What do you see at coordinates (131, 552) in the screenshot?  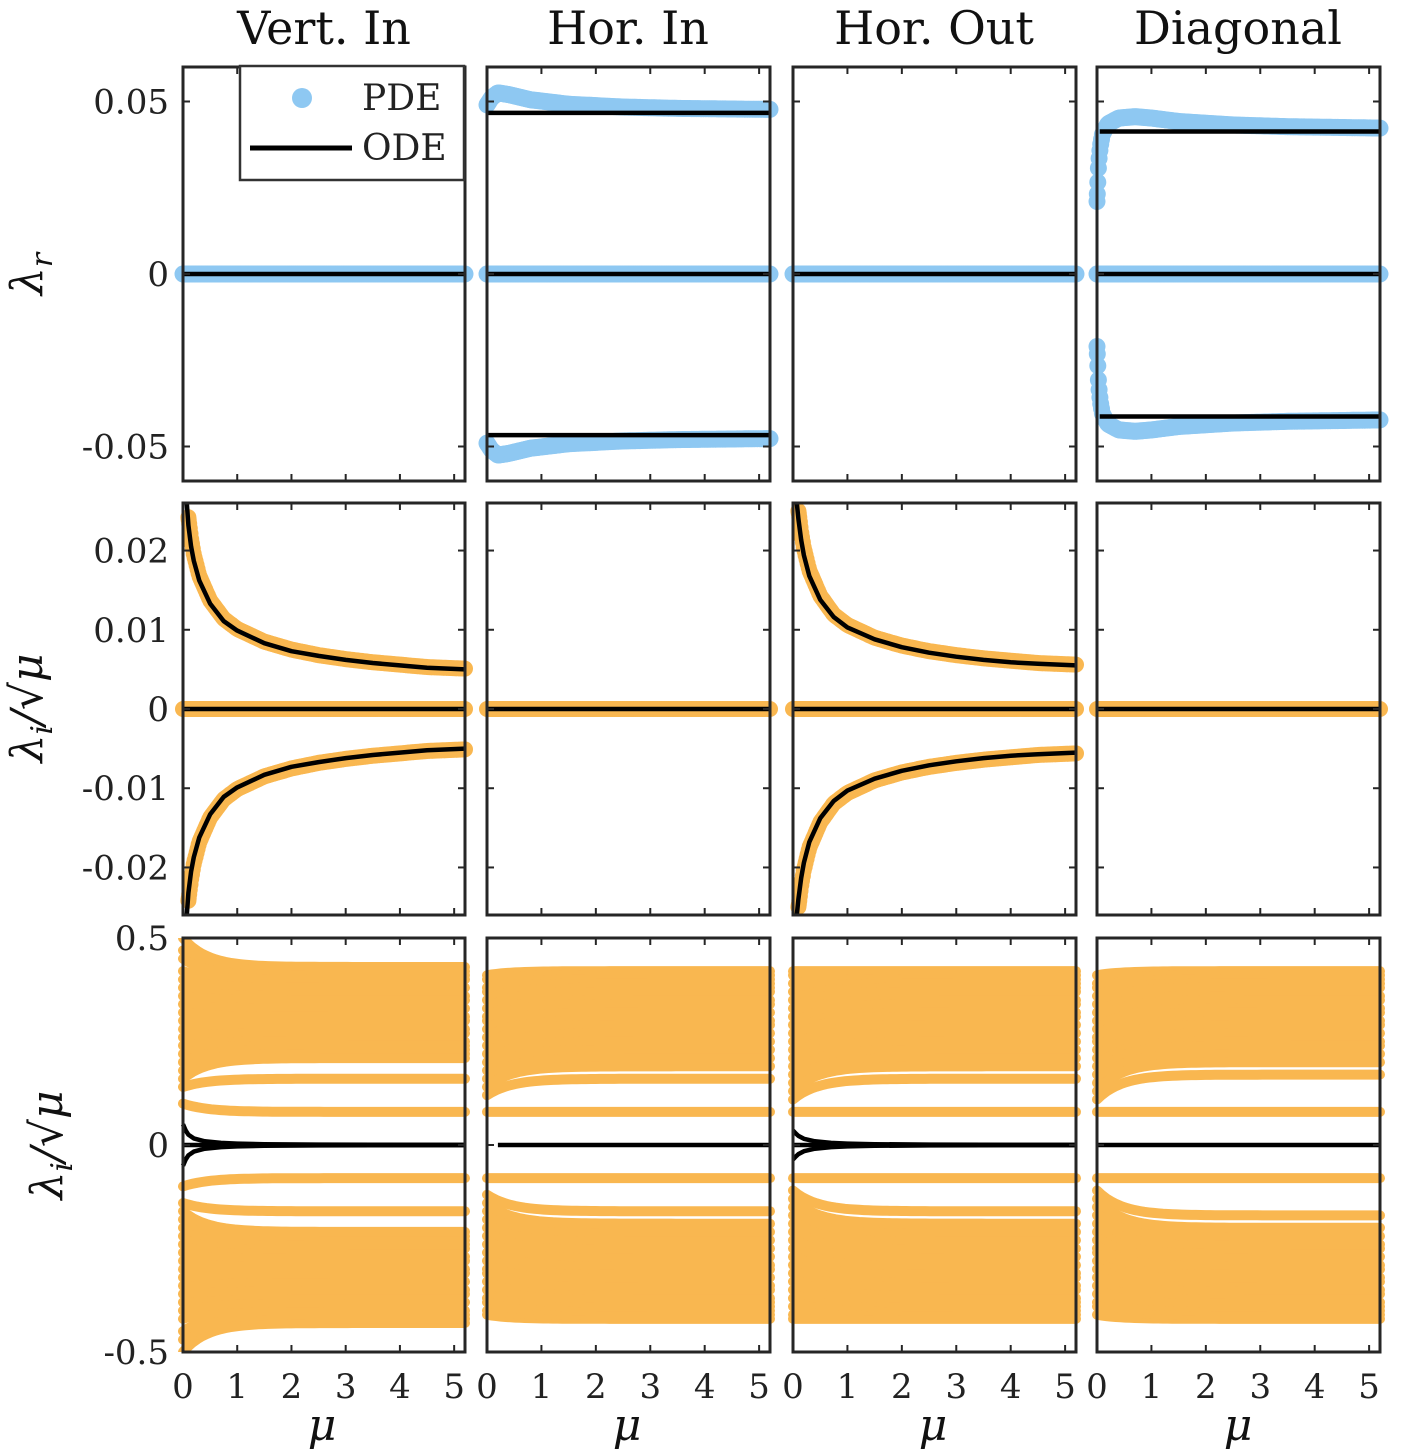 I see `y-tick-label: 0.02` at bounding box center [131, 552].